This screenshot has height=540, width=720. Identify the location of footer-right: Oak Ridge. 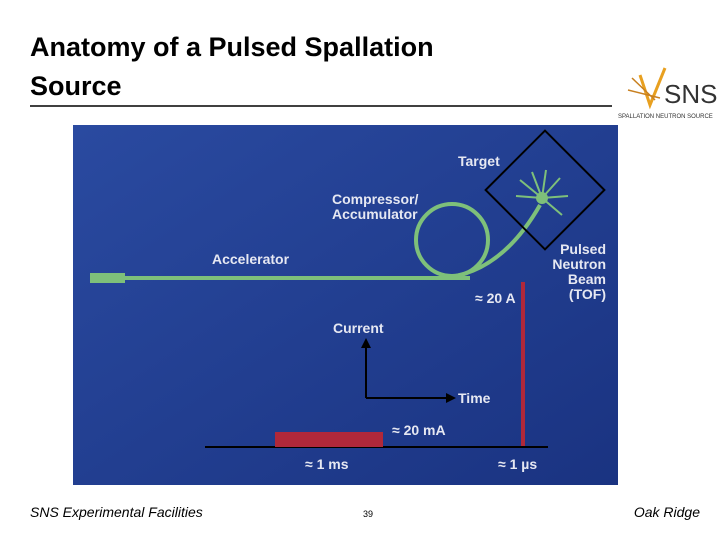
(667, 512).